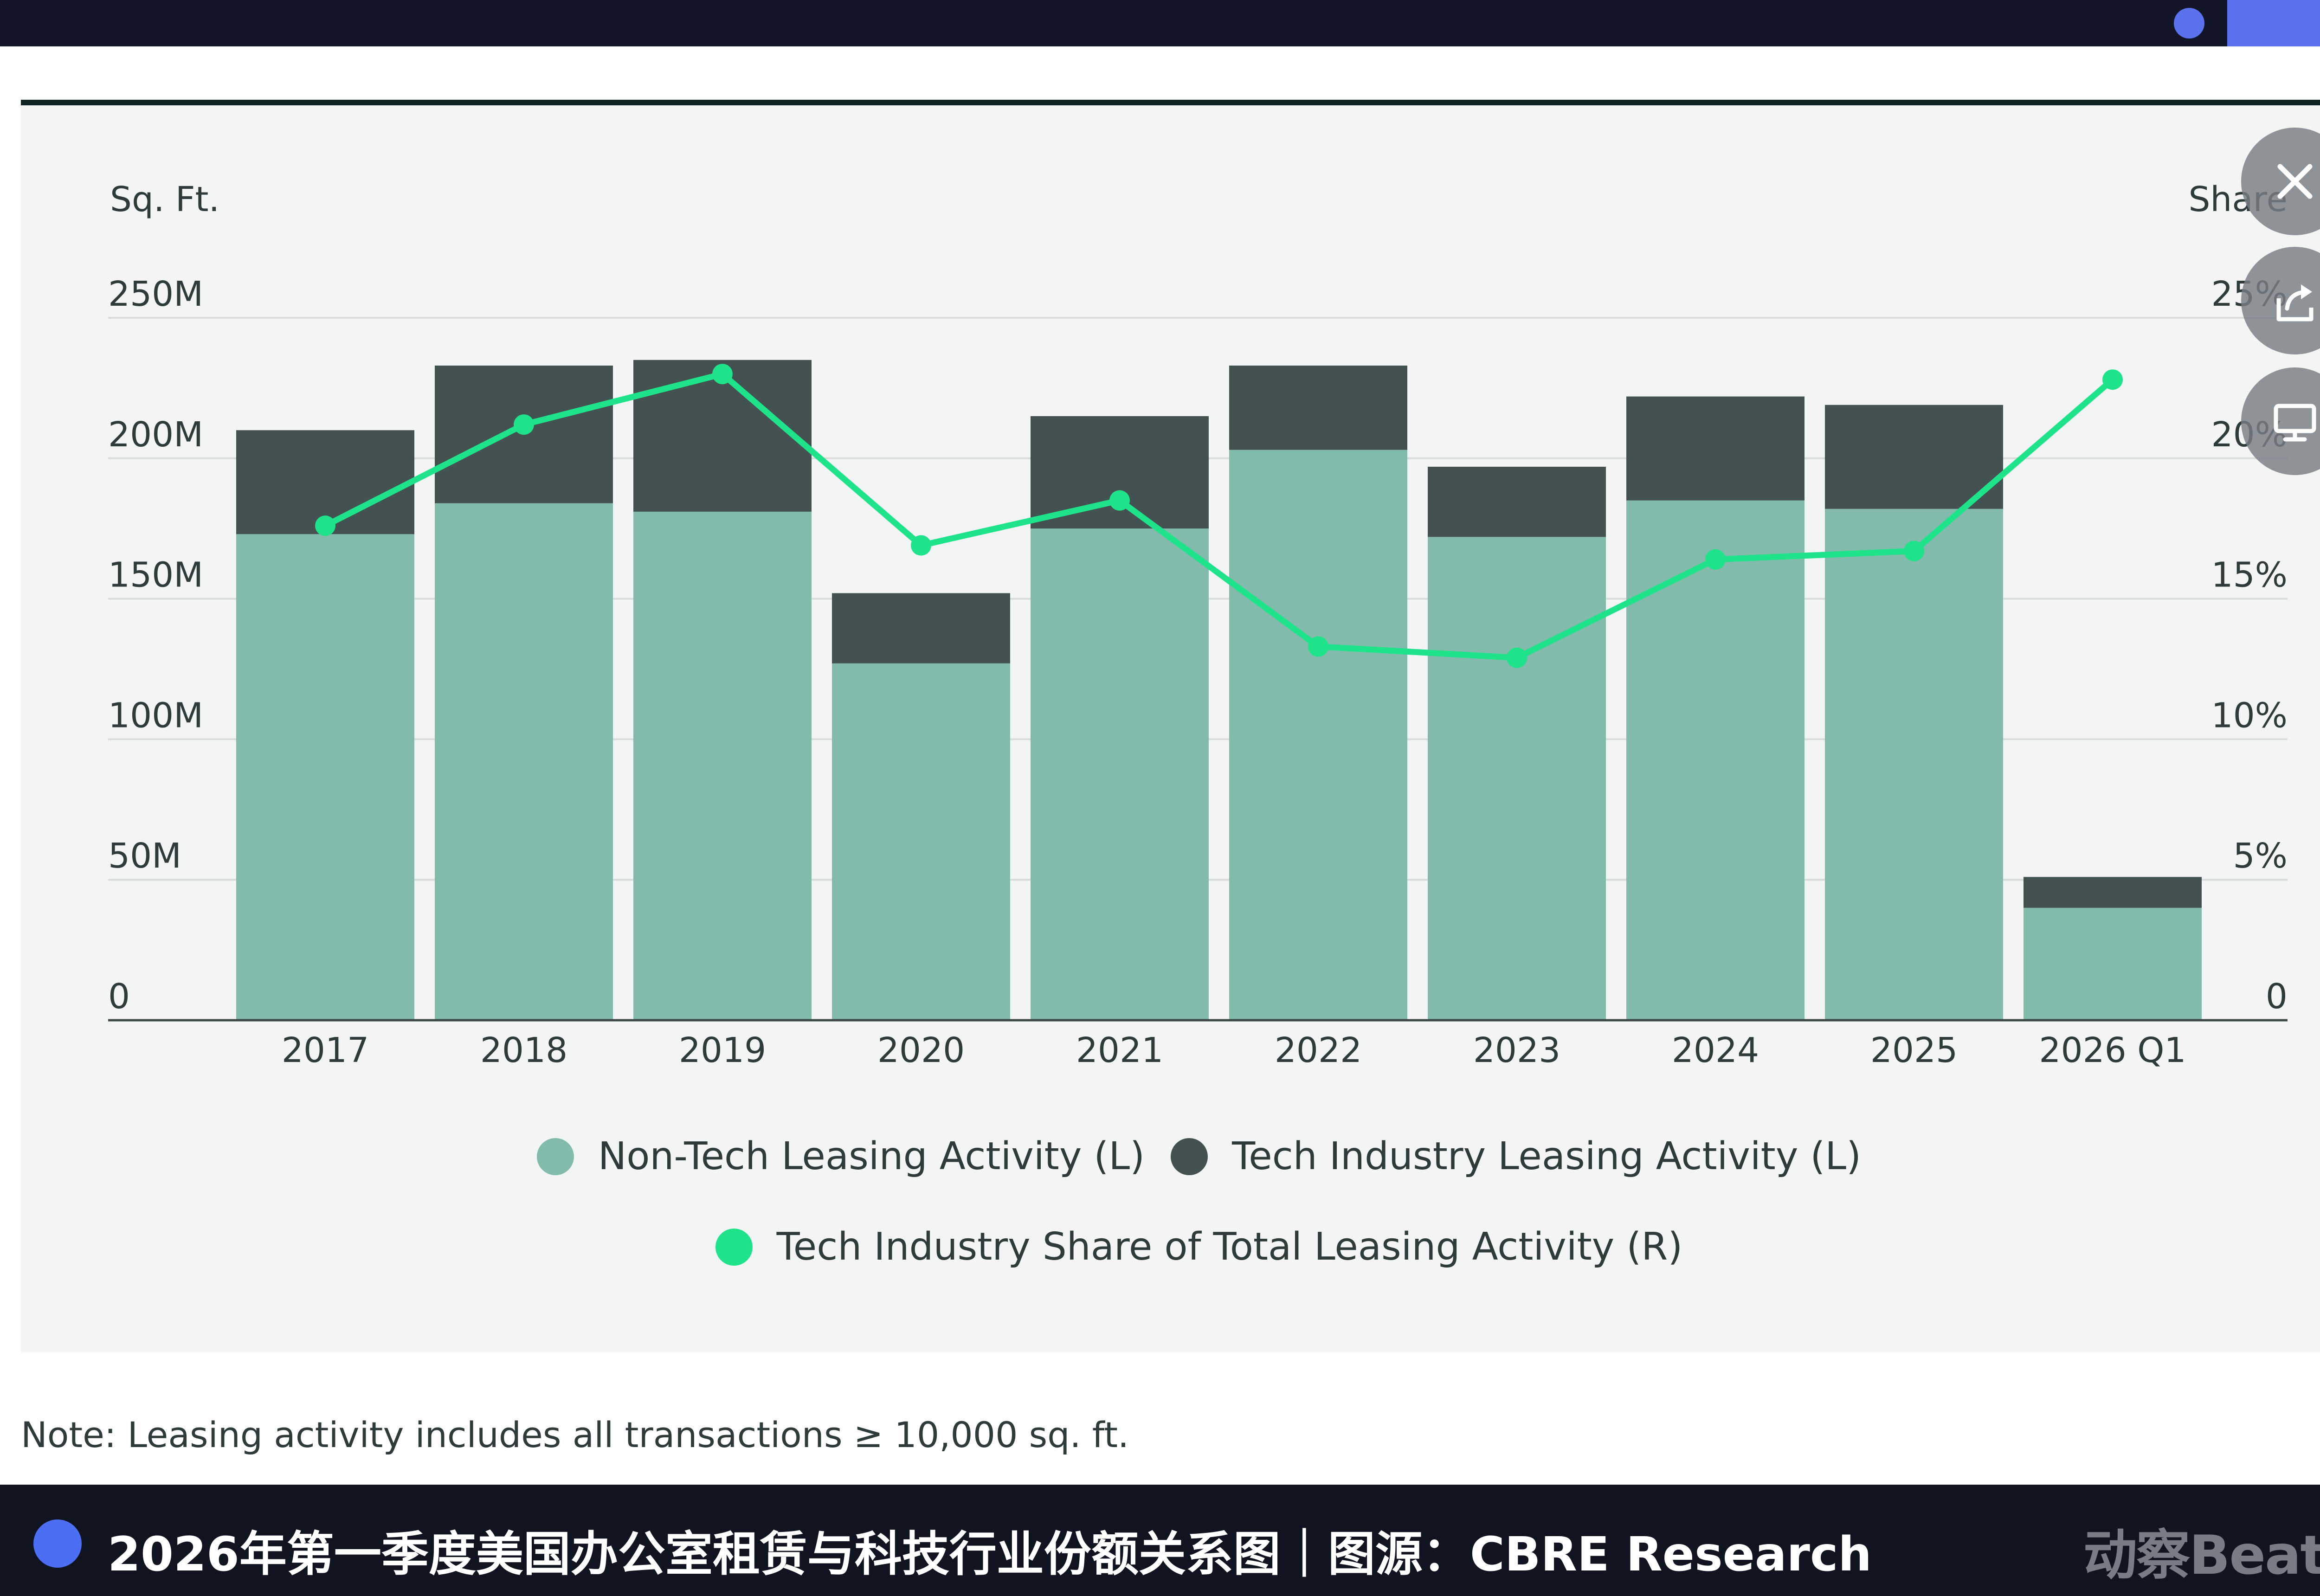  I want to click on x-tick-label: 2021, so click(1120, 1050).